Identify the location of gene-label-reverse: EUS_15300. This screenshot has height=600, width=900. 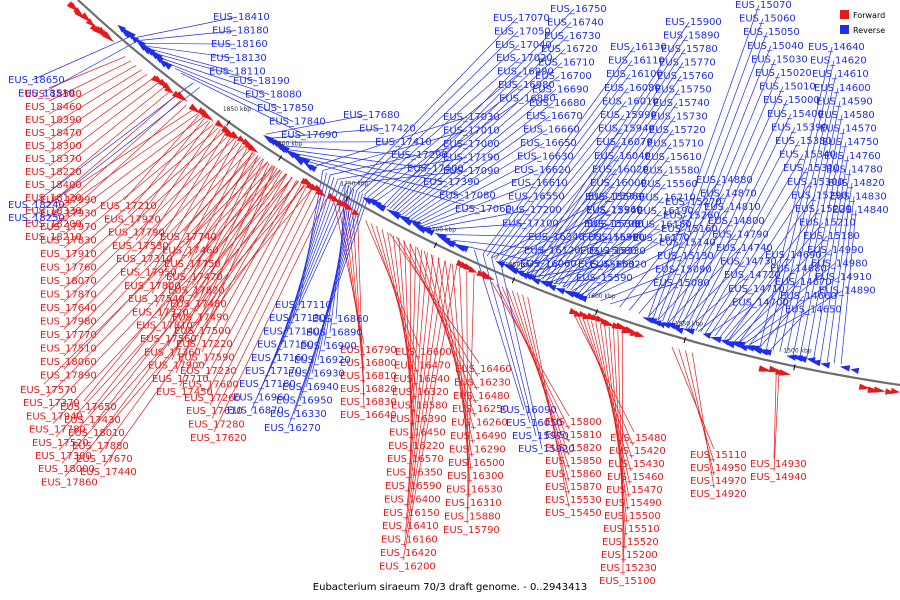
(815, 182).